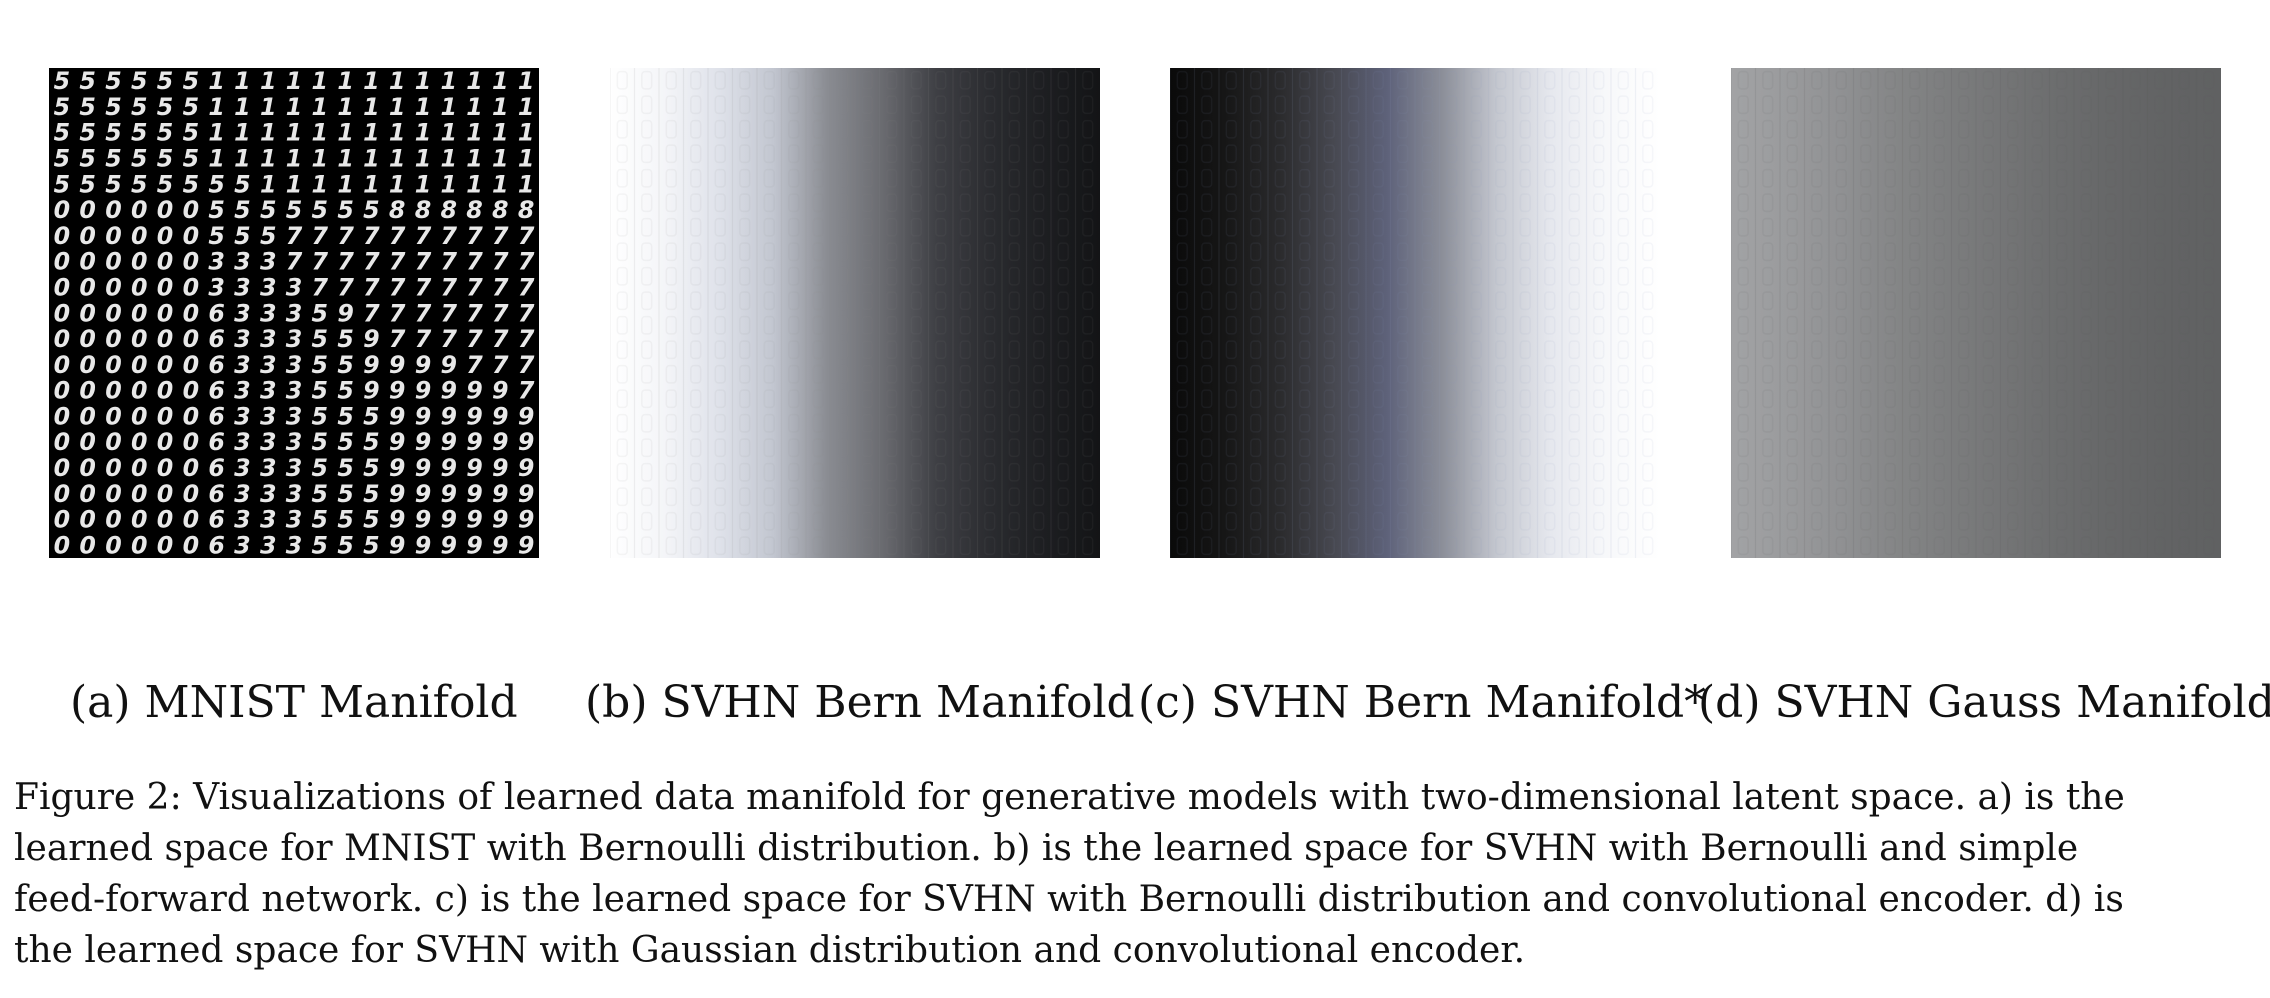 This screenshot has width=2270, height=998. I want to click on svg-text: 8, so click(423, 210).